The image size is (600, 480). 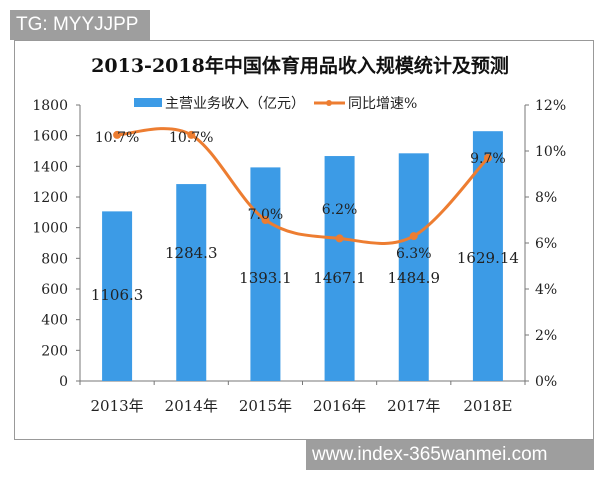 I want to click on left-axis-tick-label: 400, so click(x=54, y=321).